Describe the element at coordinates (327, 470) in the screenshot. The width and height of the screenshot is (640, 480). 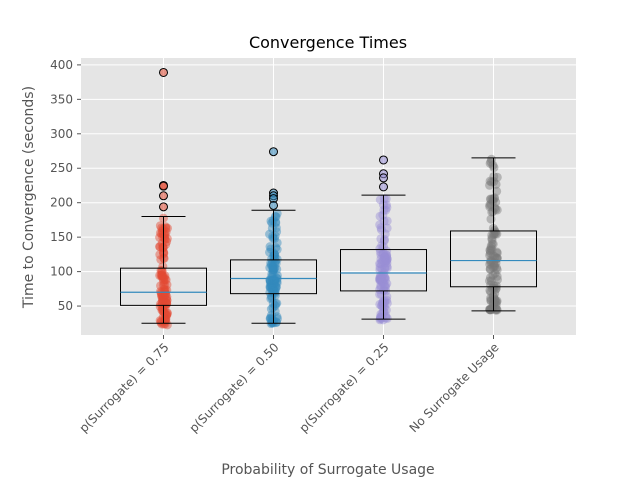
I see `x-axis-title: Probability of Surrogate Usage` at that location.